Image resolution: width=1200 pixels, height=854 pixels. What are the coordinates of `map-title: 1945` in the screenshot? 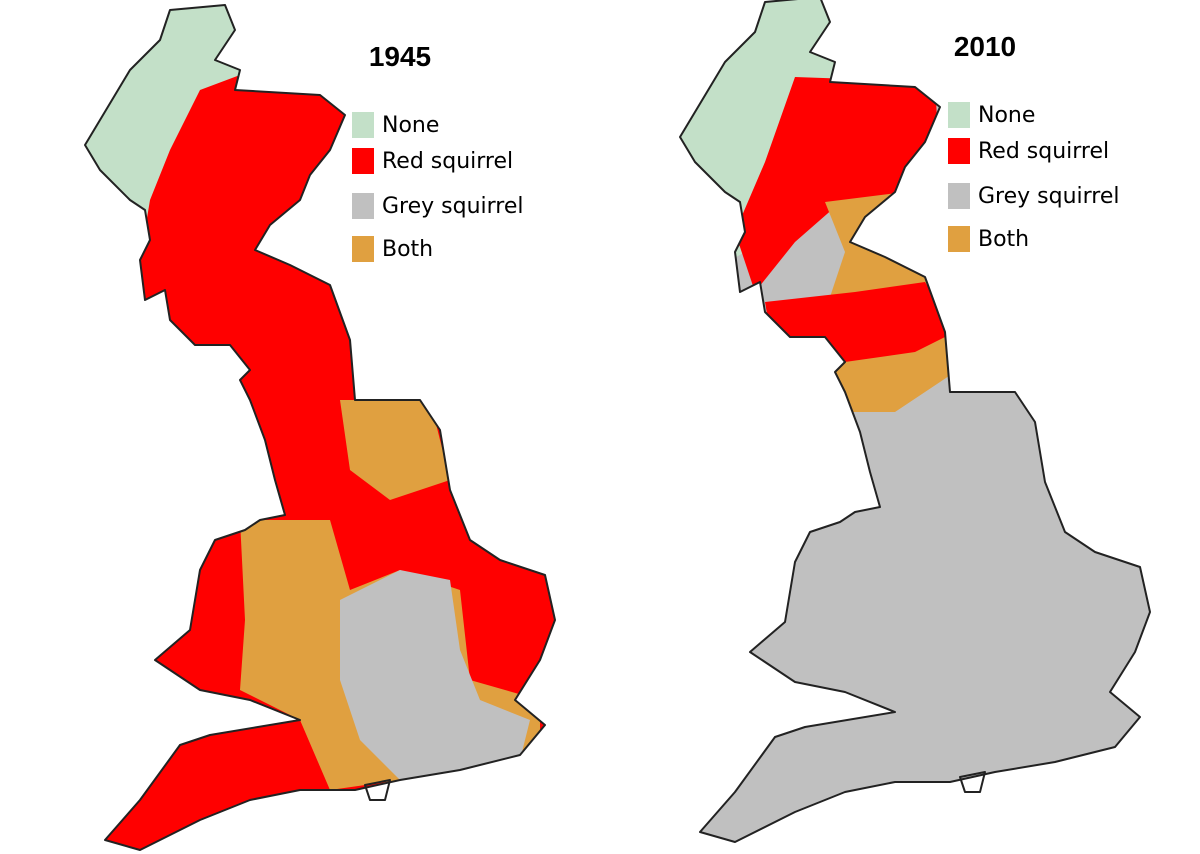 It's located at (400, 56).